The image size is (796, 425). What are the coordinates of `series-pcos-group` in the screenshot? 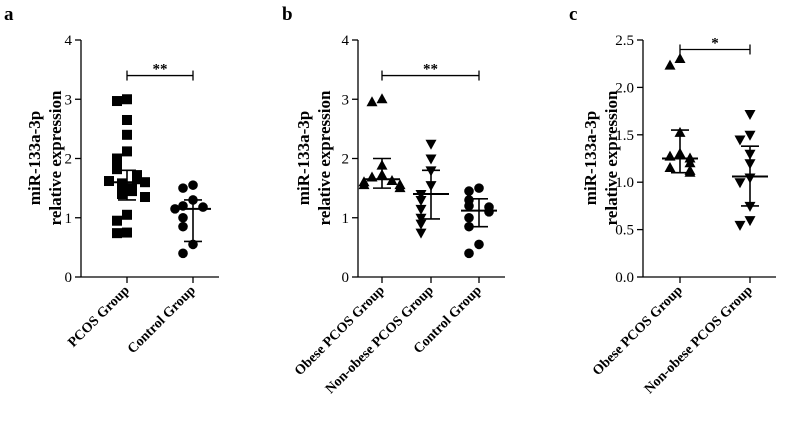 It's located at (127, 166).